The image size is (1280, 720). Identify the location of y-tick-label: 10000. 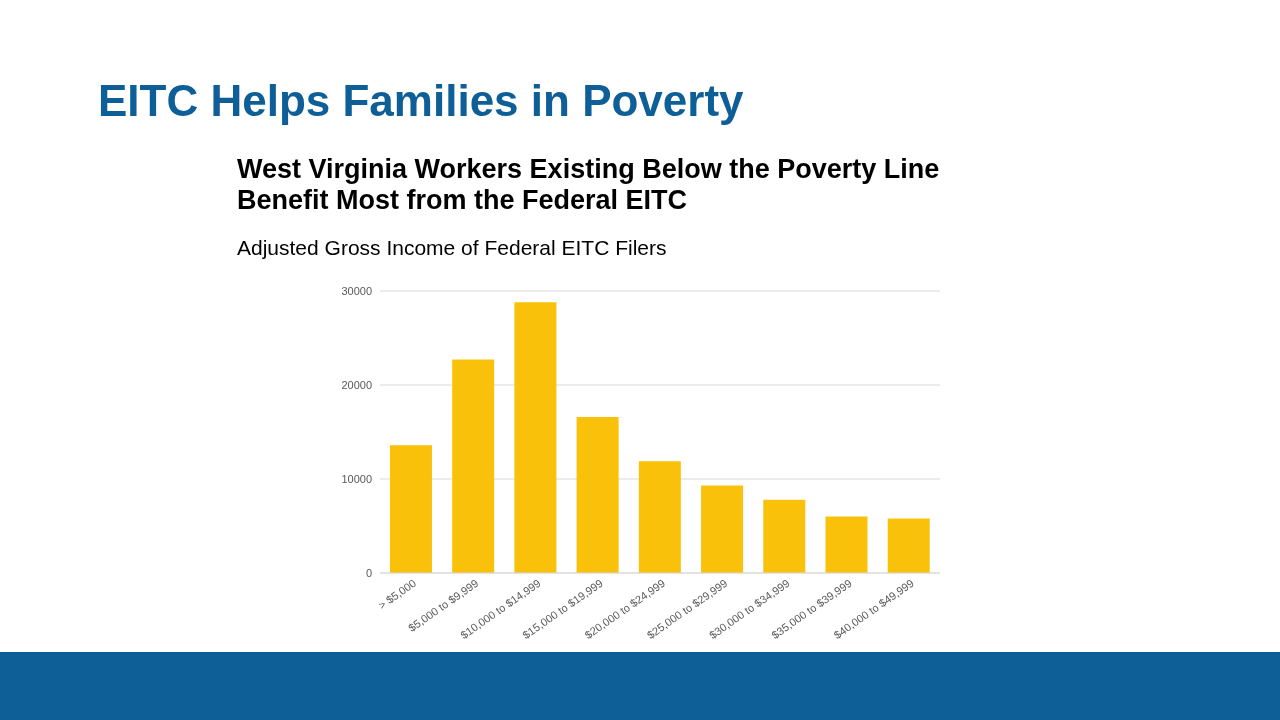
(356, 478).